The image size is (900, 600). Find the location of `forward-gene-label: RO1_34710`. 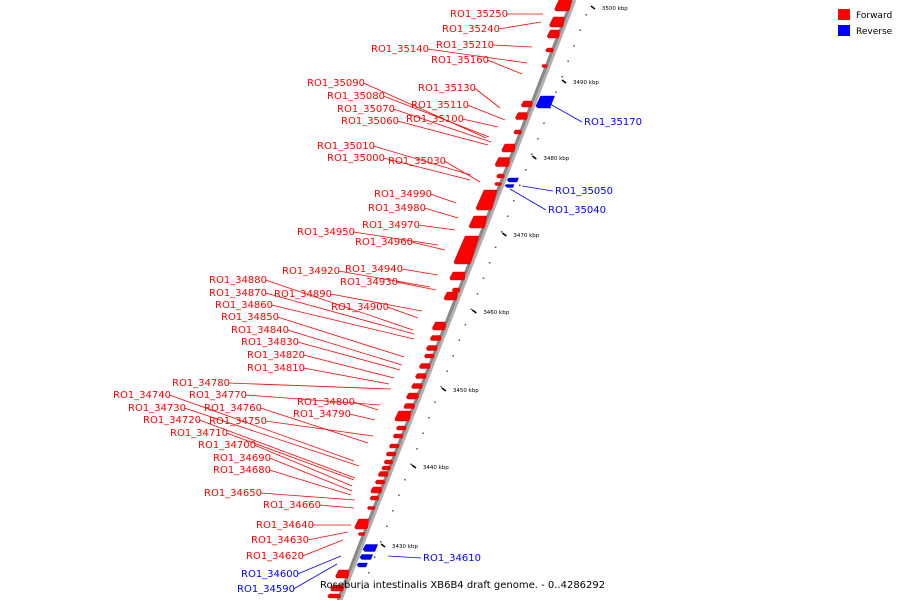

forward-gene-label: RO1_34710 is located at coordinates (199, 433).